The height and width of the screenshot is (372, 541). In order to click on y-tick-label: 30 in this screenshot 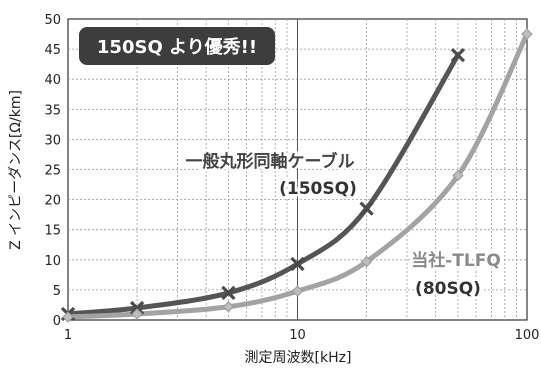, I will do `click(52, 140)`.